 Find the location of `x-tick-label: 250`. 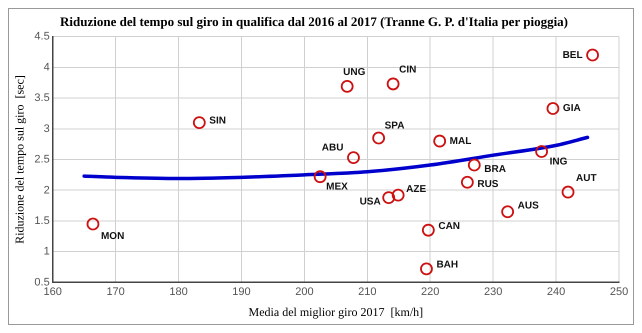

x-tick-label: 250 is located at coordinates (619, 292).